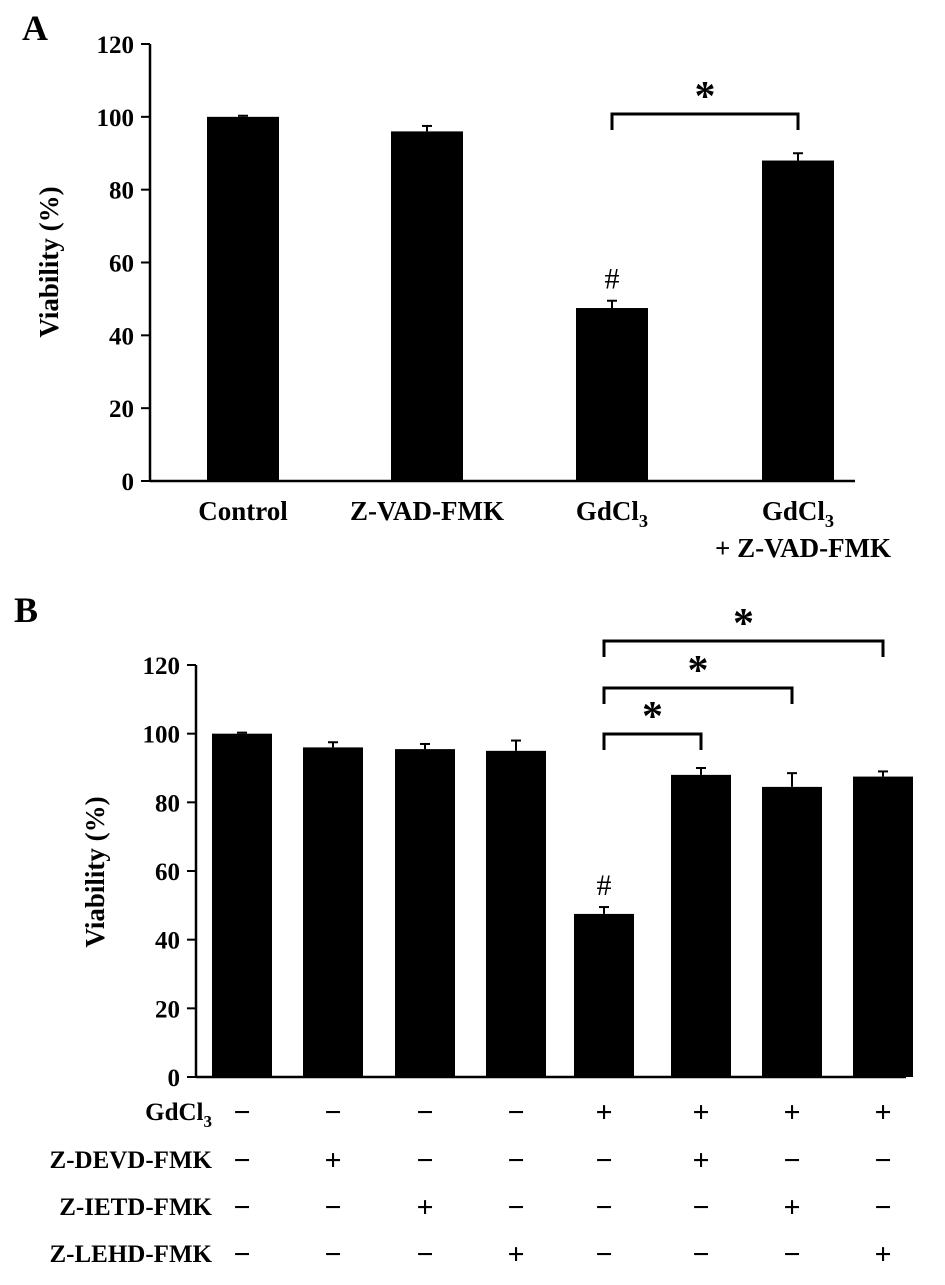 The image size is (945, 1285). I want to click on panel-a-brackets: *, so click(705, 102).